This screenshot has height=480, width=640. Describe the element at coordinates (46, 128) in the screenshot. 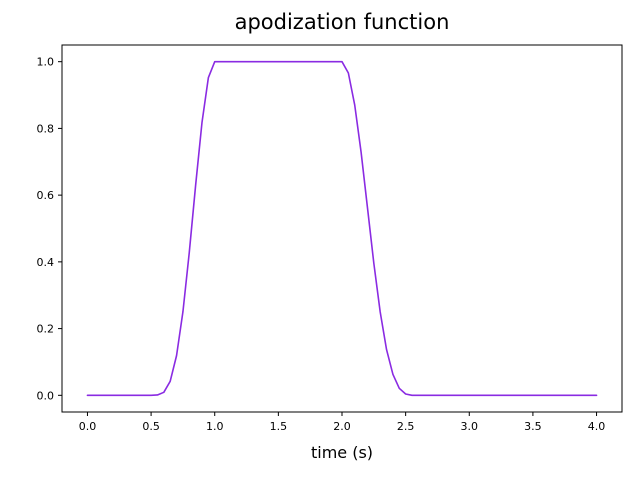

I see `y-tick-label: 0.8` at that location.